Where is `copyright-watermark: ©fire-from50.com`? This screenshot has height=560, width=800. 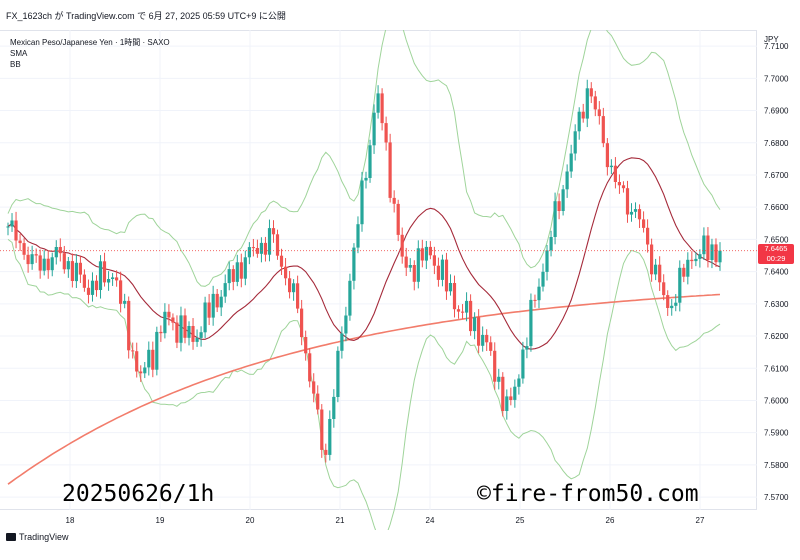 copyright-watermark: ©fire-from50.com is located at coordinates (588, 494).